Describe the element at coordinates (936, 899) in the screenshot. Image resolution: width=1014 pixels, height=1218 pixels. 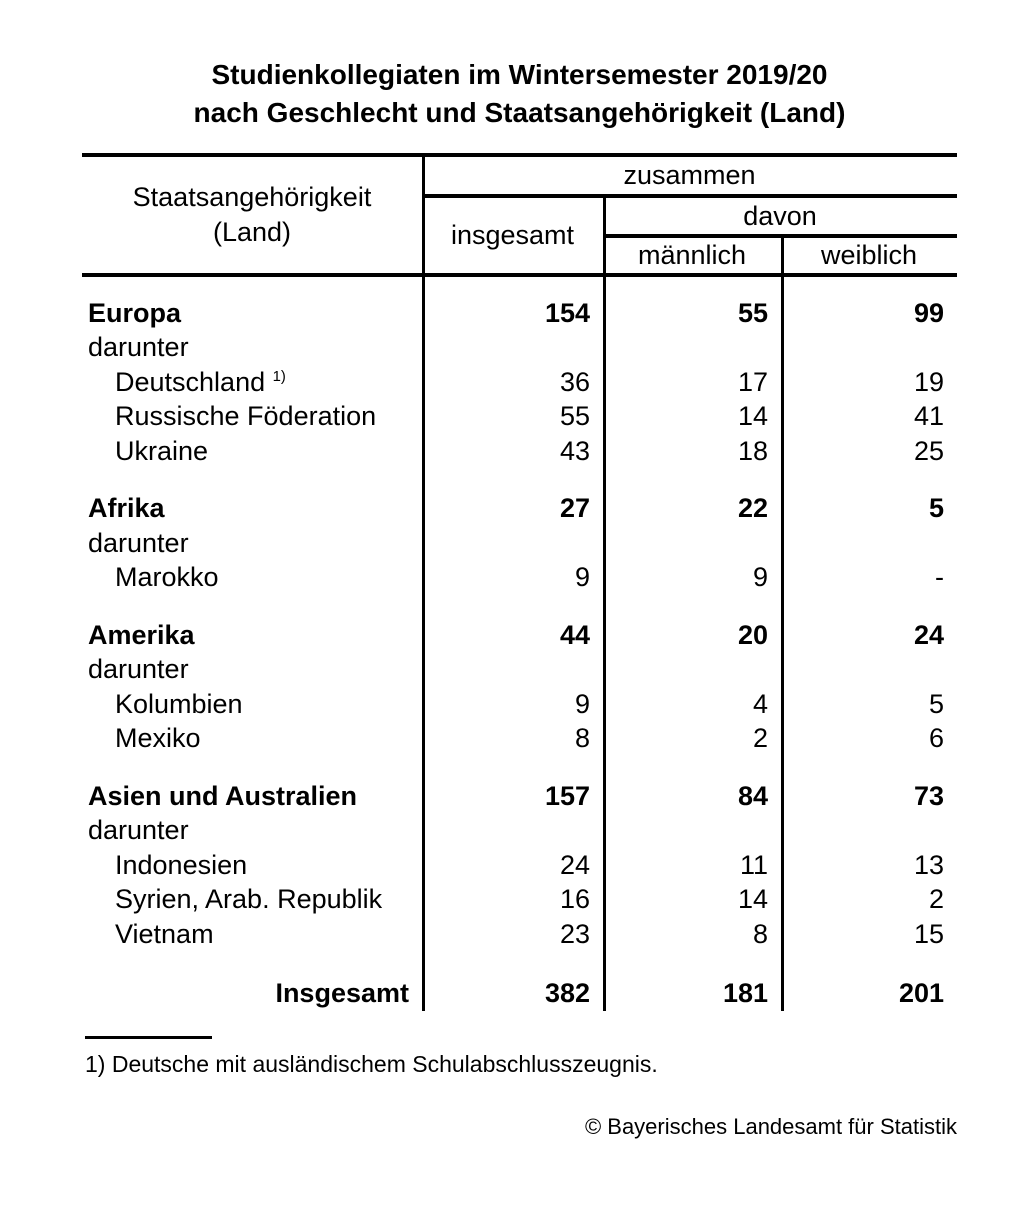
I see `value-female: 2` at that location.